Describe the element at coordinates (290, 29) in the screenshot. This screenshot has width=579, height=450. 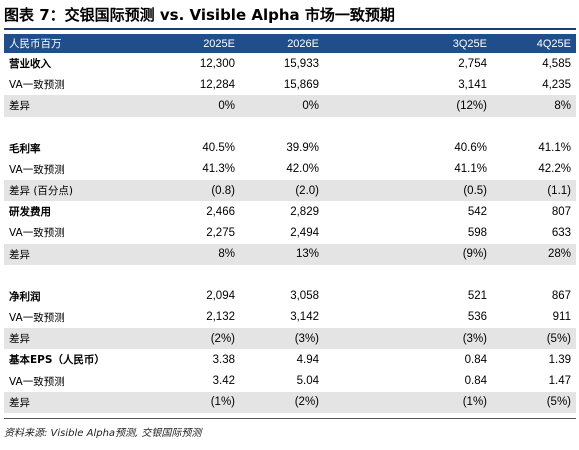
I see `title-divider` at that location.